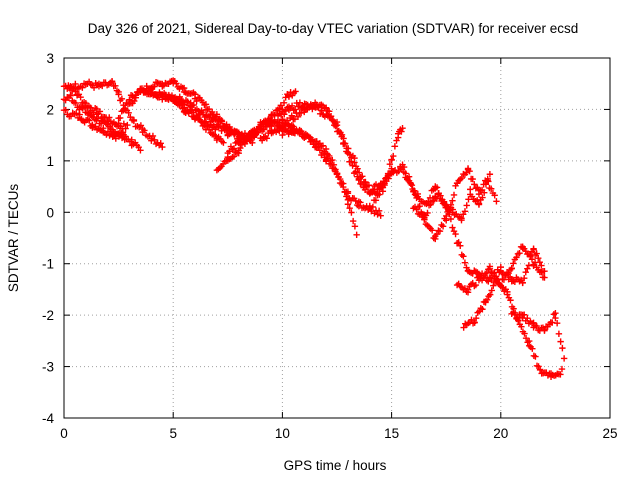 This screenshot has height=480, width=640. What do you see at coordinates (500, 433) in the screenshot?
I see `x-tick-label: 20` at bounding box center [500, 433].